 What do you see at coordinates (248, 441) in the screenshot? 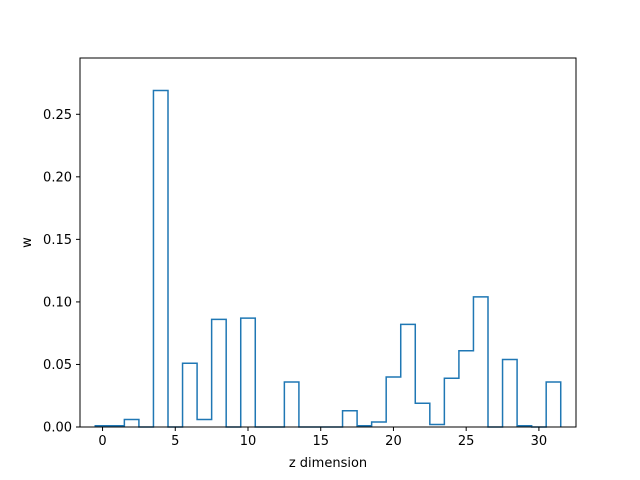
I see `x-tick-label: 10` at bounding box center [248, 441].